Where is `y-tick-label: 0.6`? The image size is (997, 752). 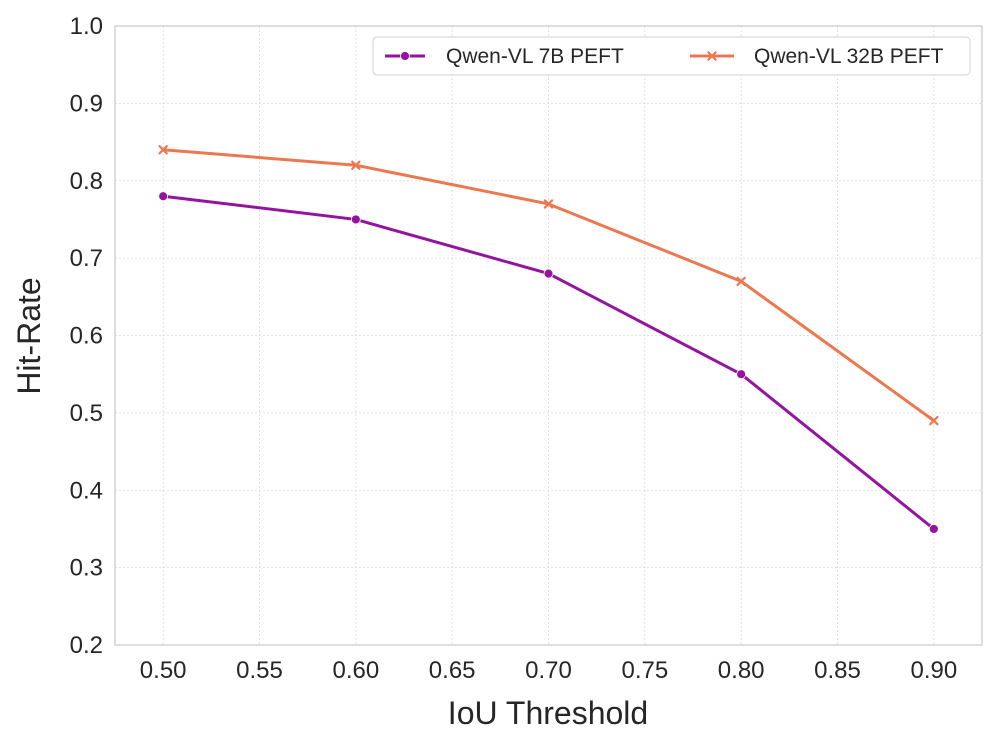 y-tick-label: 0.6 is located at coordinates (86, 336).